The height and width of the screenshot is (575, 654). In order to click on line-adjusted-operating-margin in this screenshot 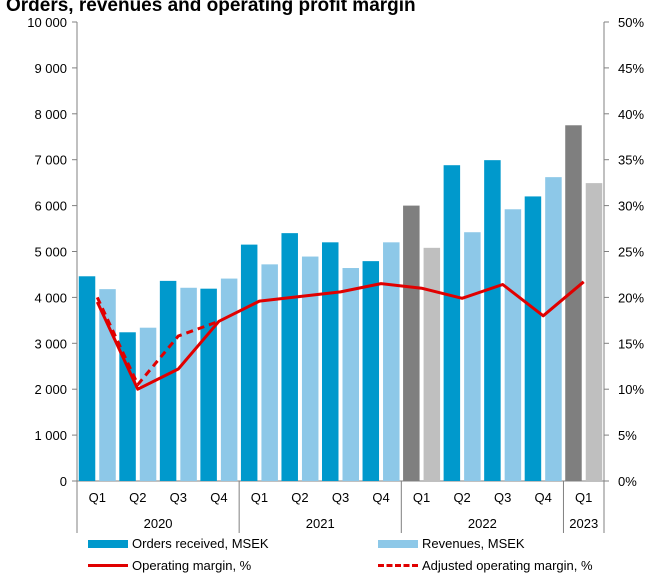, I will do `click(157, 341)`.